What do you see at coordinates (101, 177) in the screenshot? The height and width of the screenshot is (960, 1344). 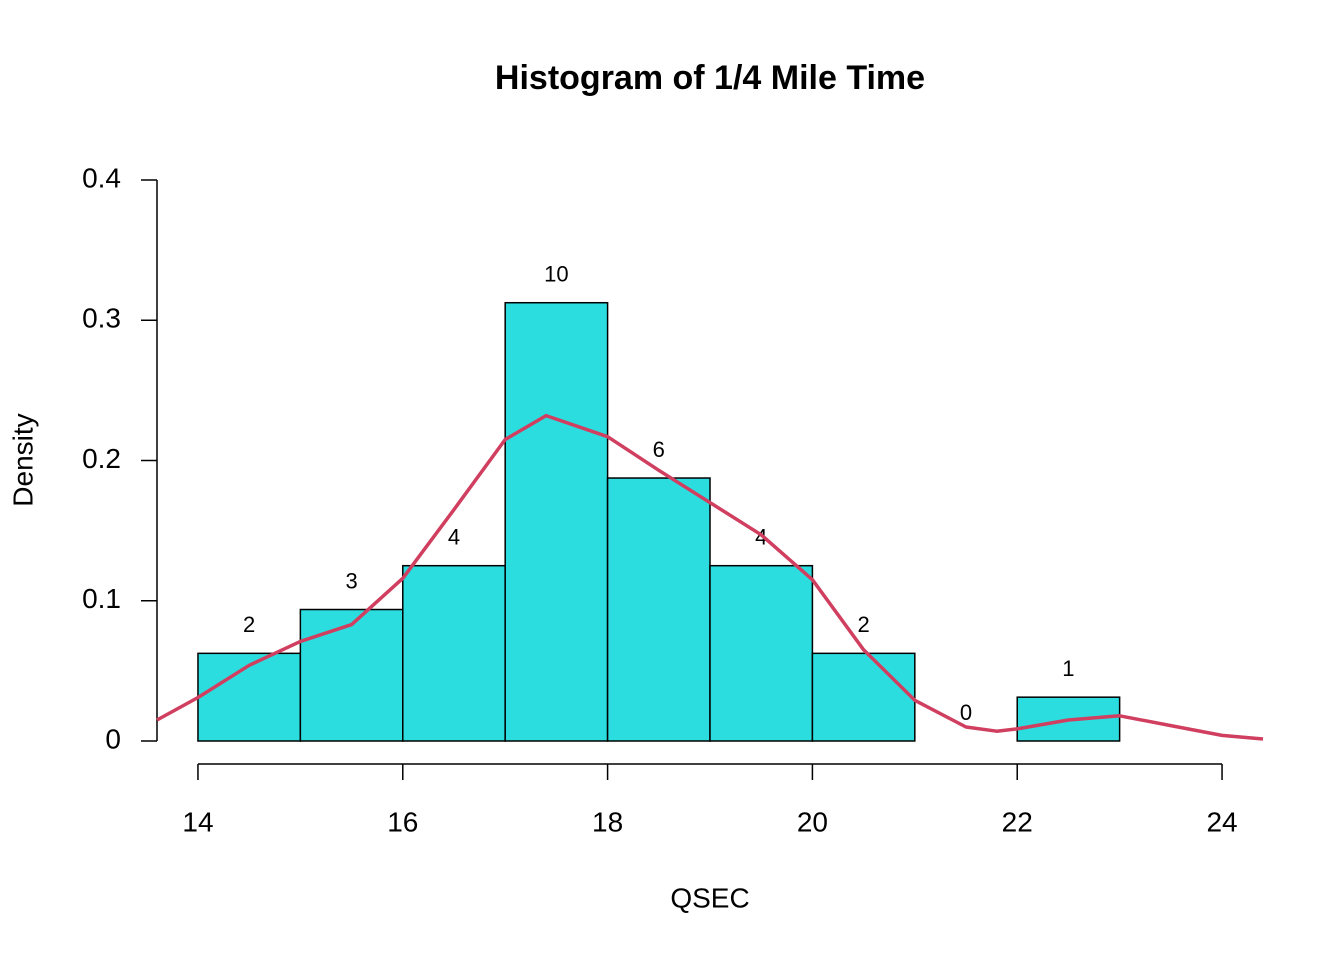 I see `y-tick-label: 0.4` at bounding box center [101, 177].